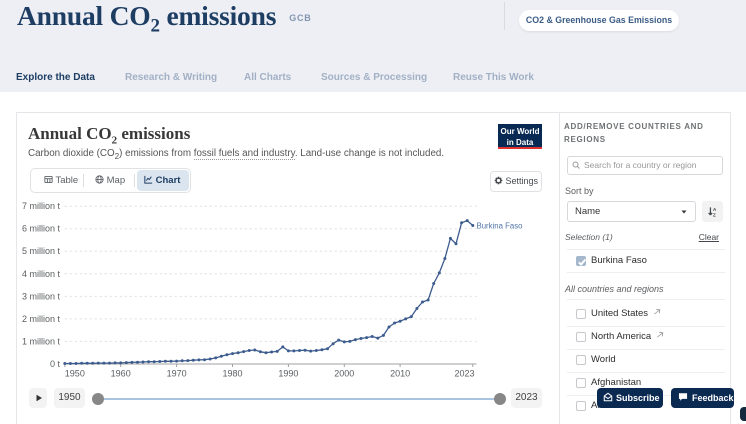 The width and height of the screenshot is (746, 424). Describe the element at coordinates (41, 251) in the screenshot. I see `svg-text: 5 million t` at that location.